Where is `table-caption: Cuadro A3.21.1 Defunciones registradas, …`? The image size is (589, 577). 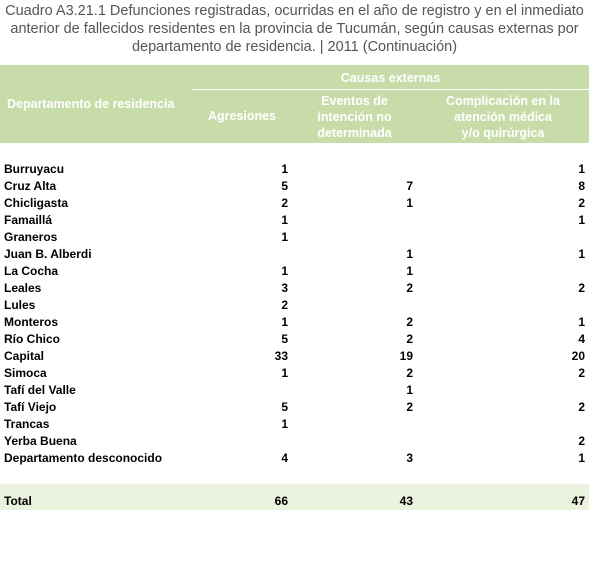 table-caption: Cuadro A3.21.1 Defunciones registradas, … is located at coordinates (294, 28).